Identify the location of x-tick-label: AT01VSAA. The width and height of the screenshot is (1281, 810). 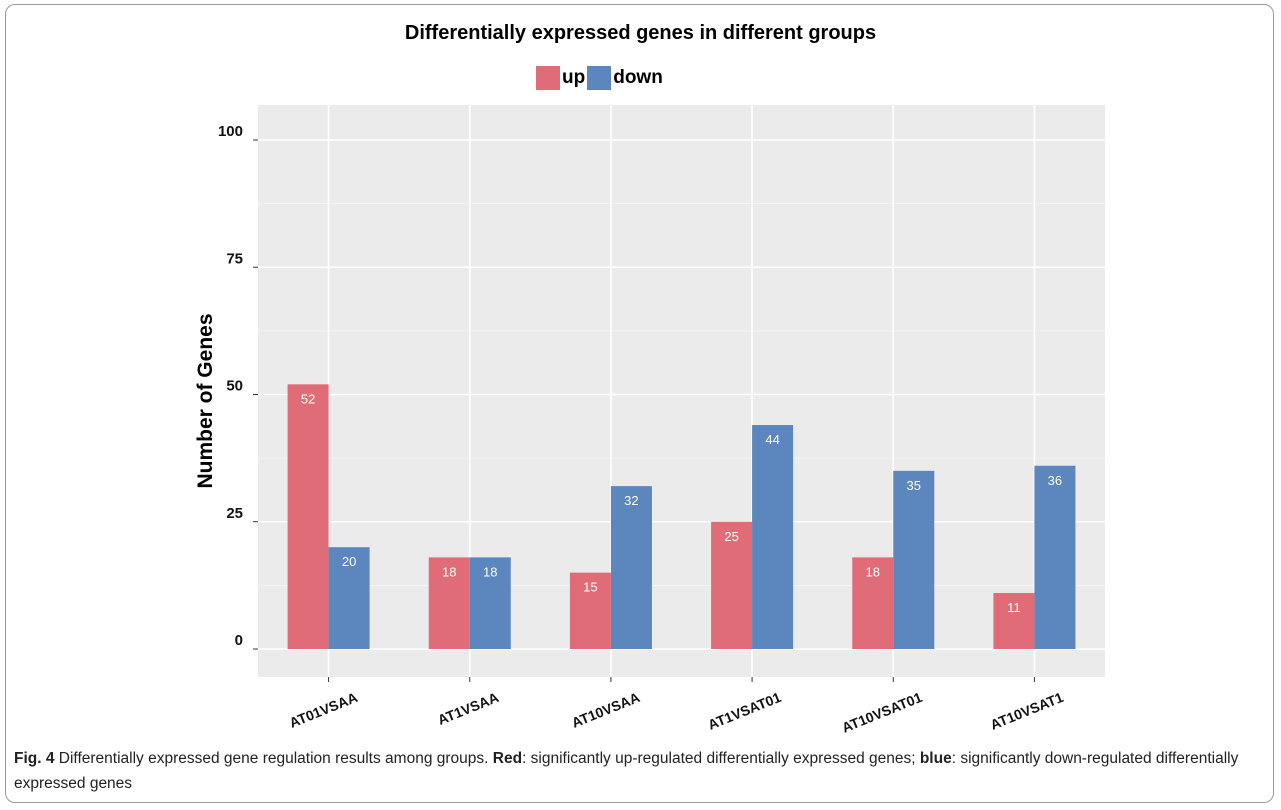
(323, 710).